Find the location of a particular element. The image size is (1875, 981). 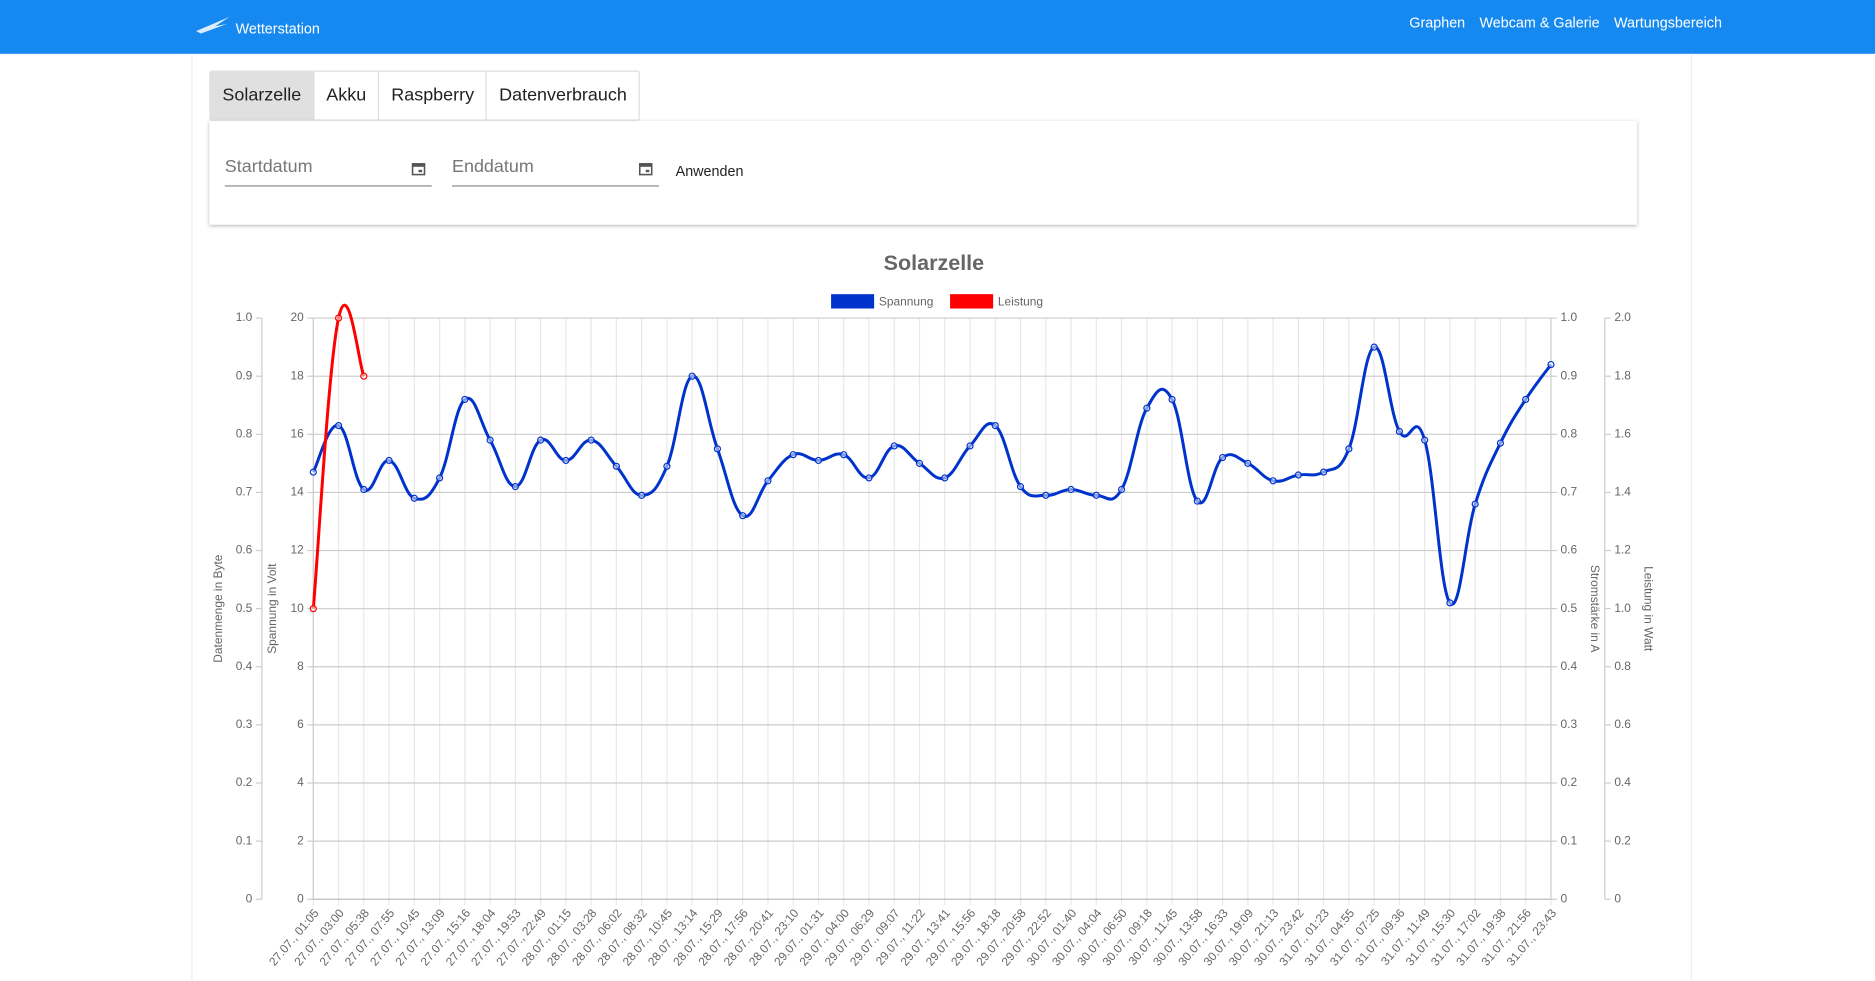

nav-links: Graphen Webcam & Galerie Wartungsbereich is located at coordinates (1565, 22).